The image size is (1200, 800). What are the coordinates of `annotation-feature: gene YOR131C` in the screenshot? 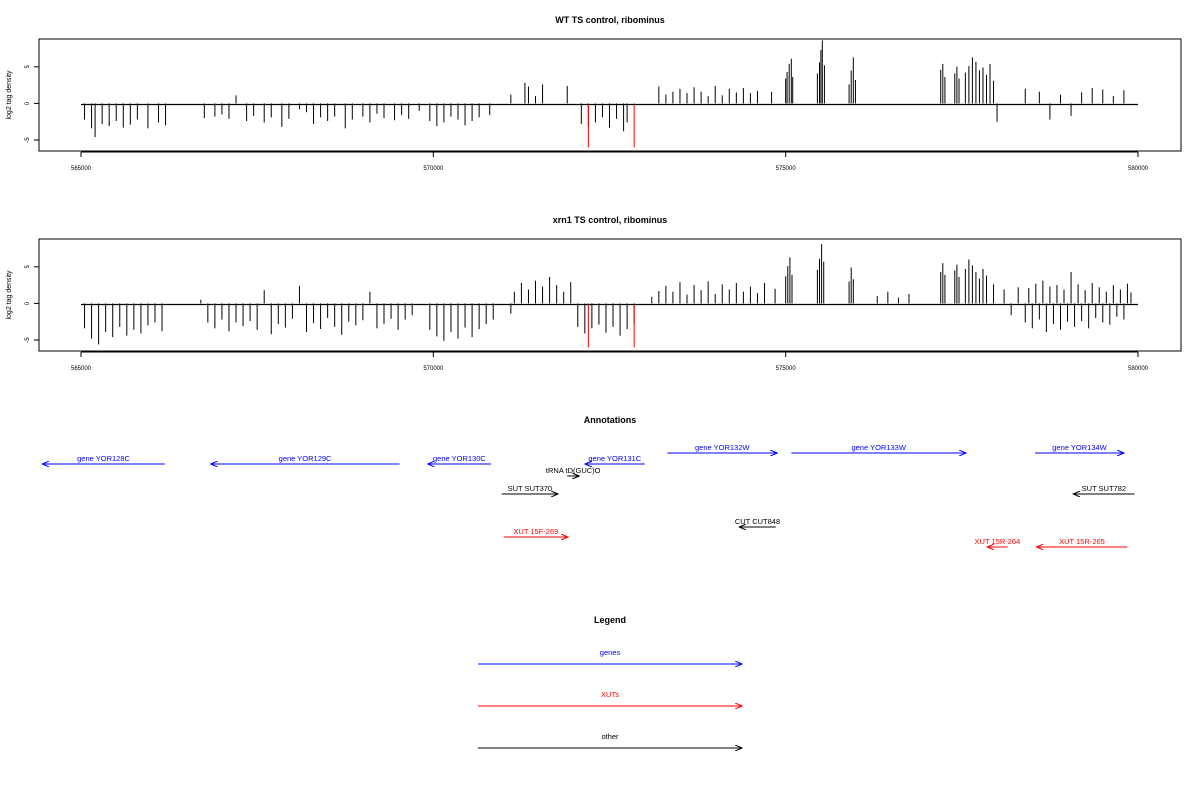 It's located at (615, 459).